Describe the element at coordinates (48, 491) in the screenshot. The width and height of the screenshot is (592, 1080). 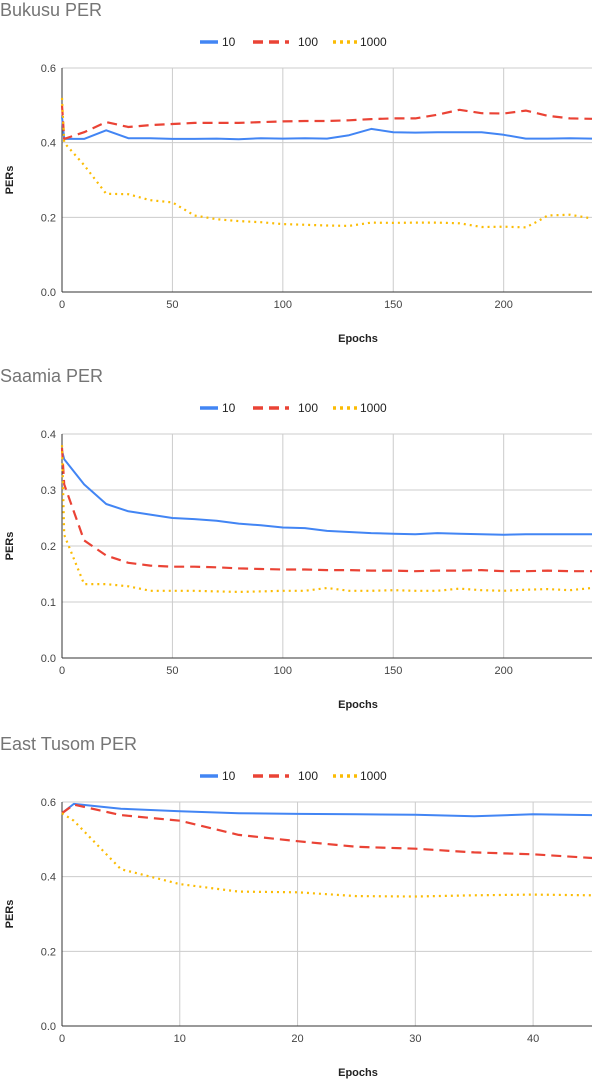
I see `y-tick-label: 0.3` at that location.